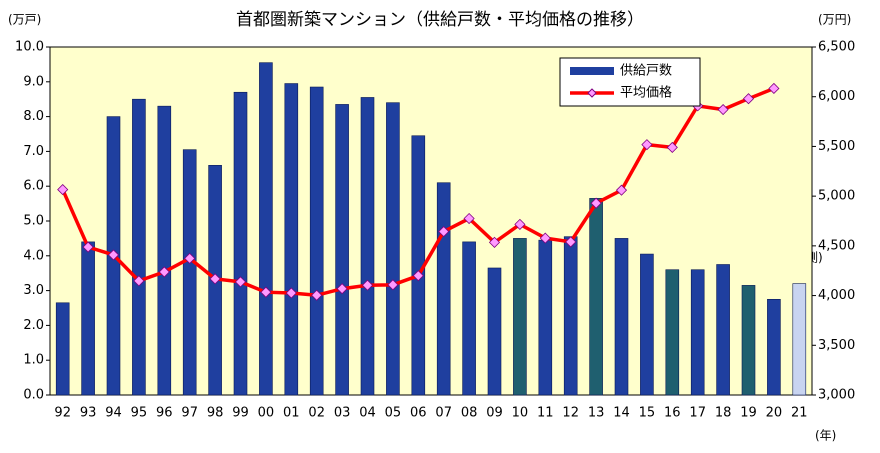 The width and height of the screenshot is (880, 453). I want to click on y2-tick-label: 3,000, so click(836, 395).